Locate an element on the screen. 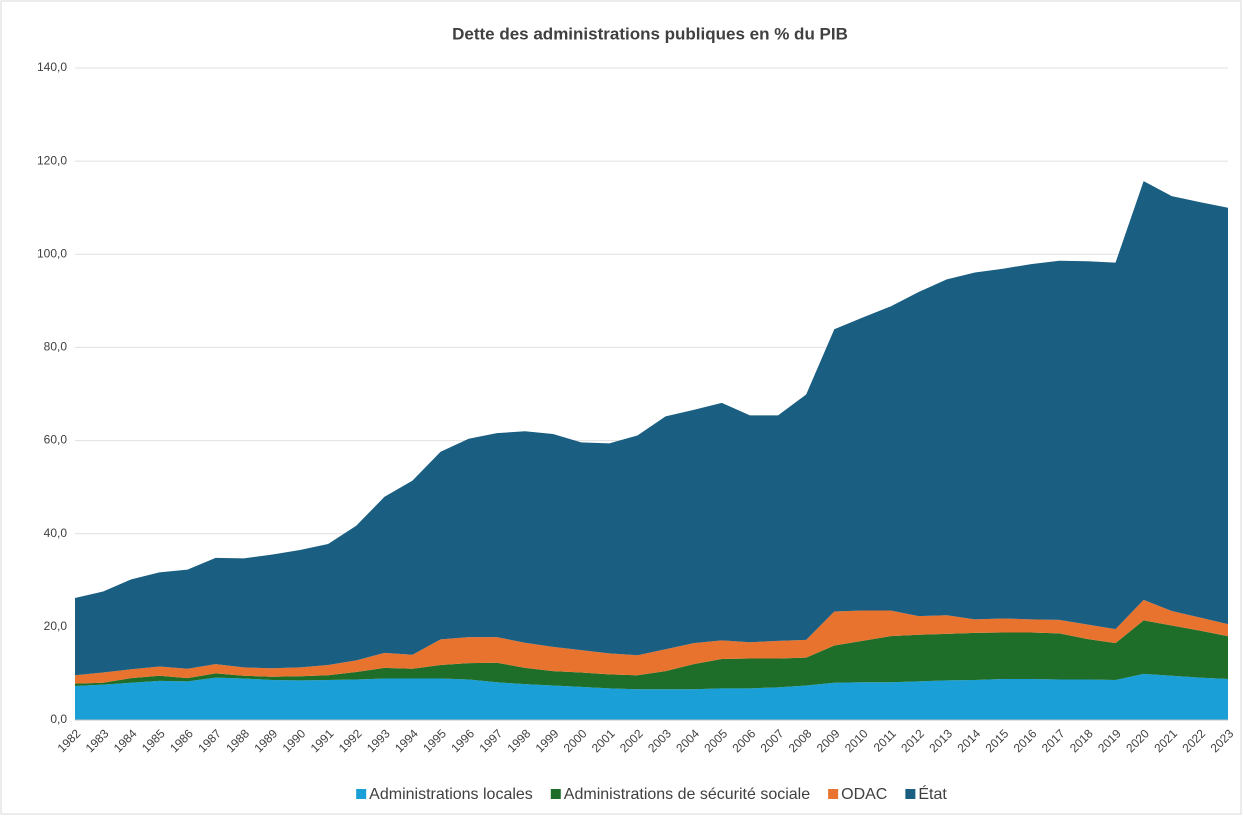 This screenshot has width=1243, height=816. legend-label: Administrations de sécurité sociale is located at coordinates (687, 794).